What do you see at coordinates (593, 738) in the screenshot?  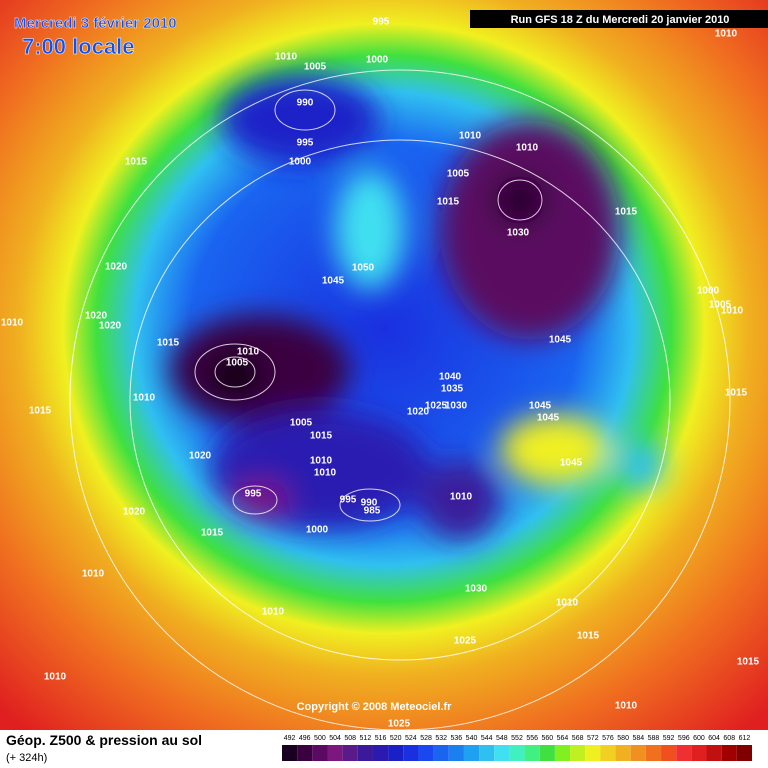 I see `scale-label: 572` at bounding box center [593, 738].